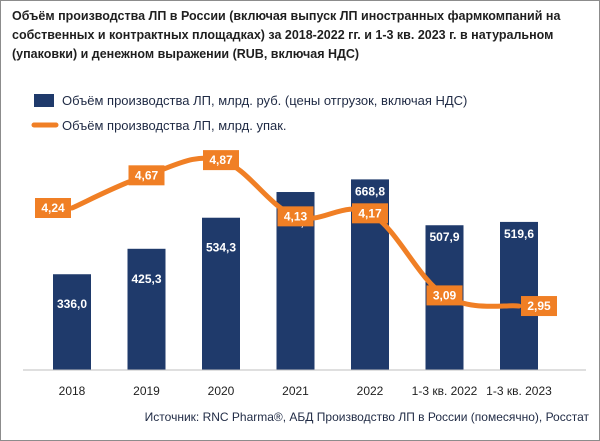  Describe the element at coordinates (221, 391) in the screenshot. I see `x-tick-label-2: 2020` at that location.